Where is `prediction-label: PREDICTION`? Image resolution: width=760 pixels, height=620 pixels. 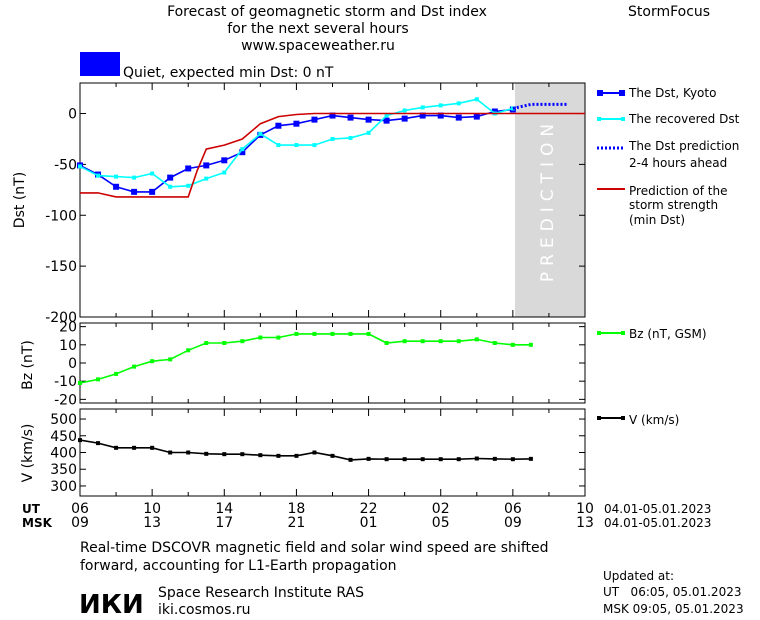
prediction-label: PREDICTION is located at coordinates (548, 200).